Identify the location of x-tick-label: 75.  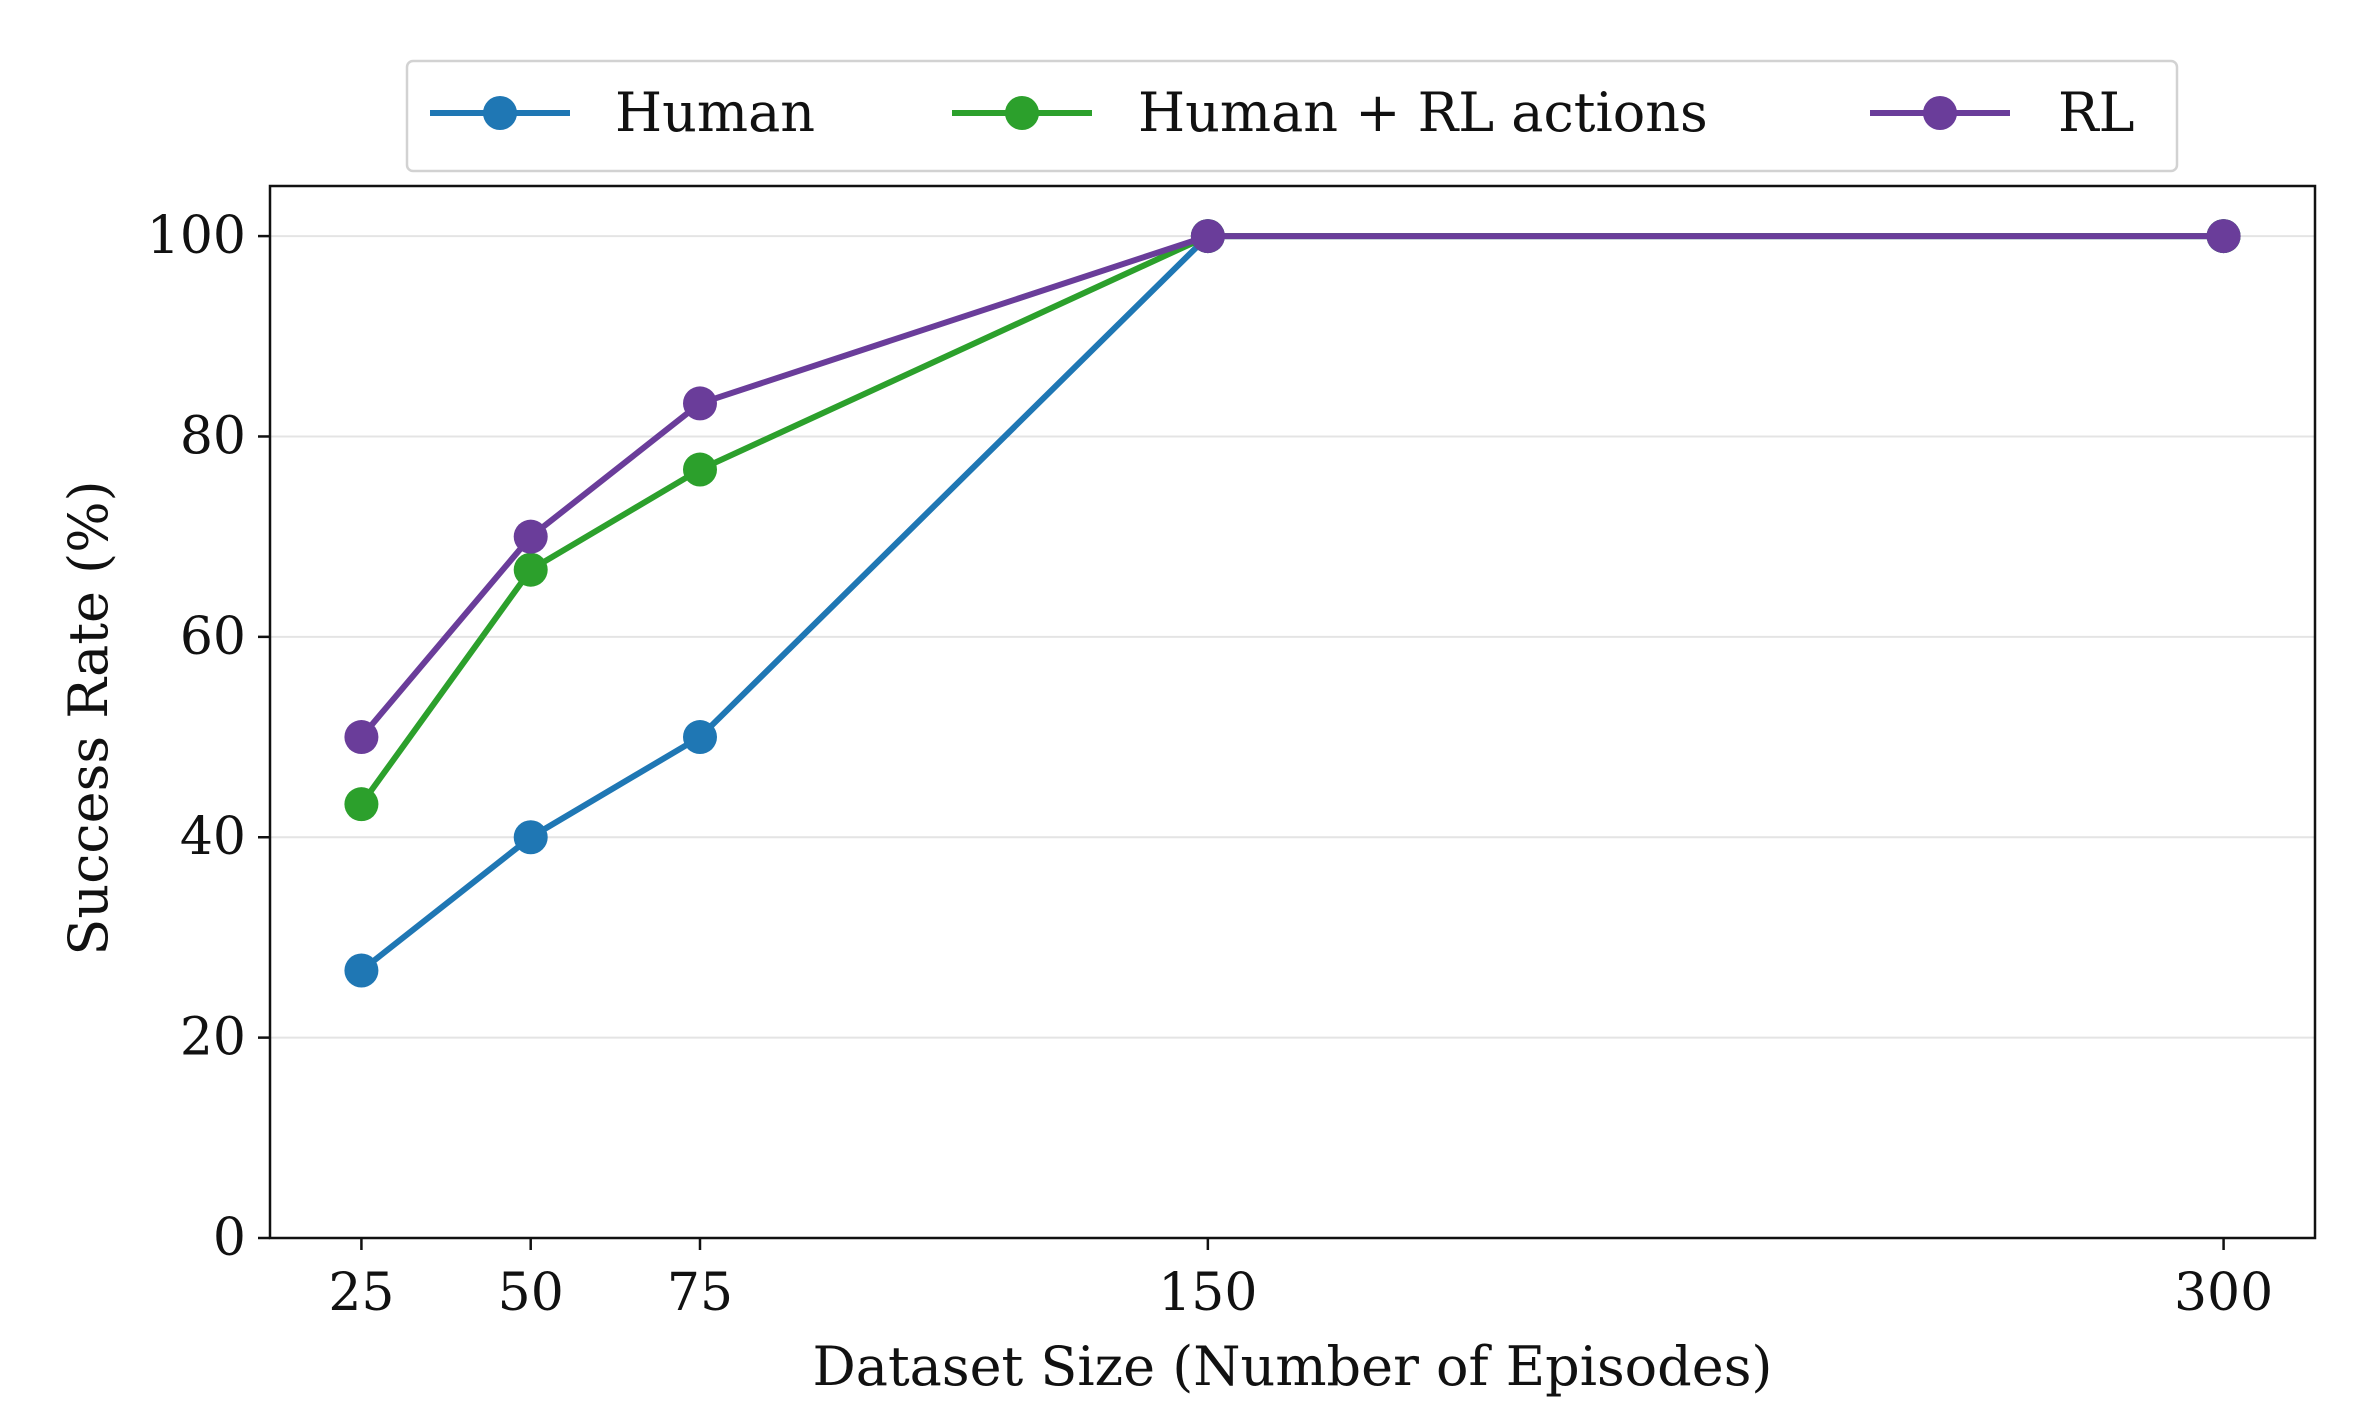
(700, 1293).